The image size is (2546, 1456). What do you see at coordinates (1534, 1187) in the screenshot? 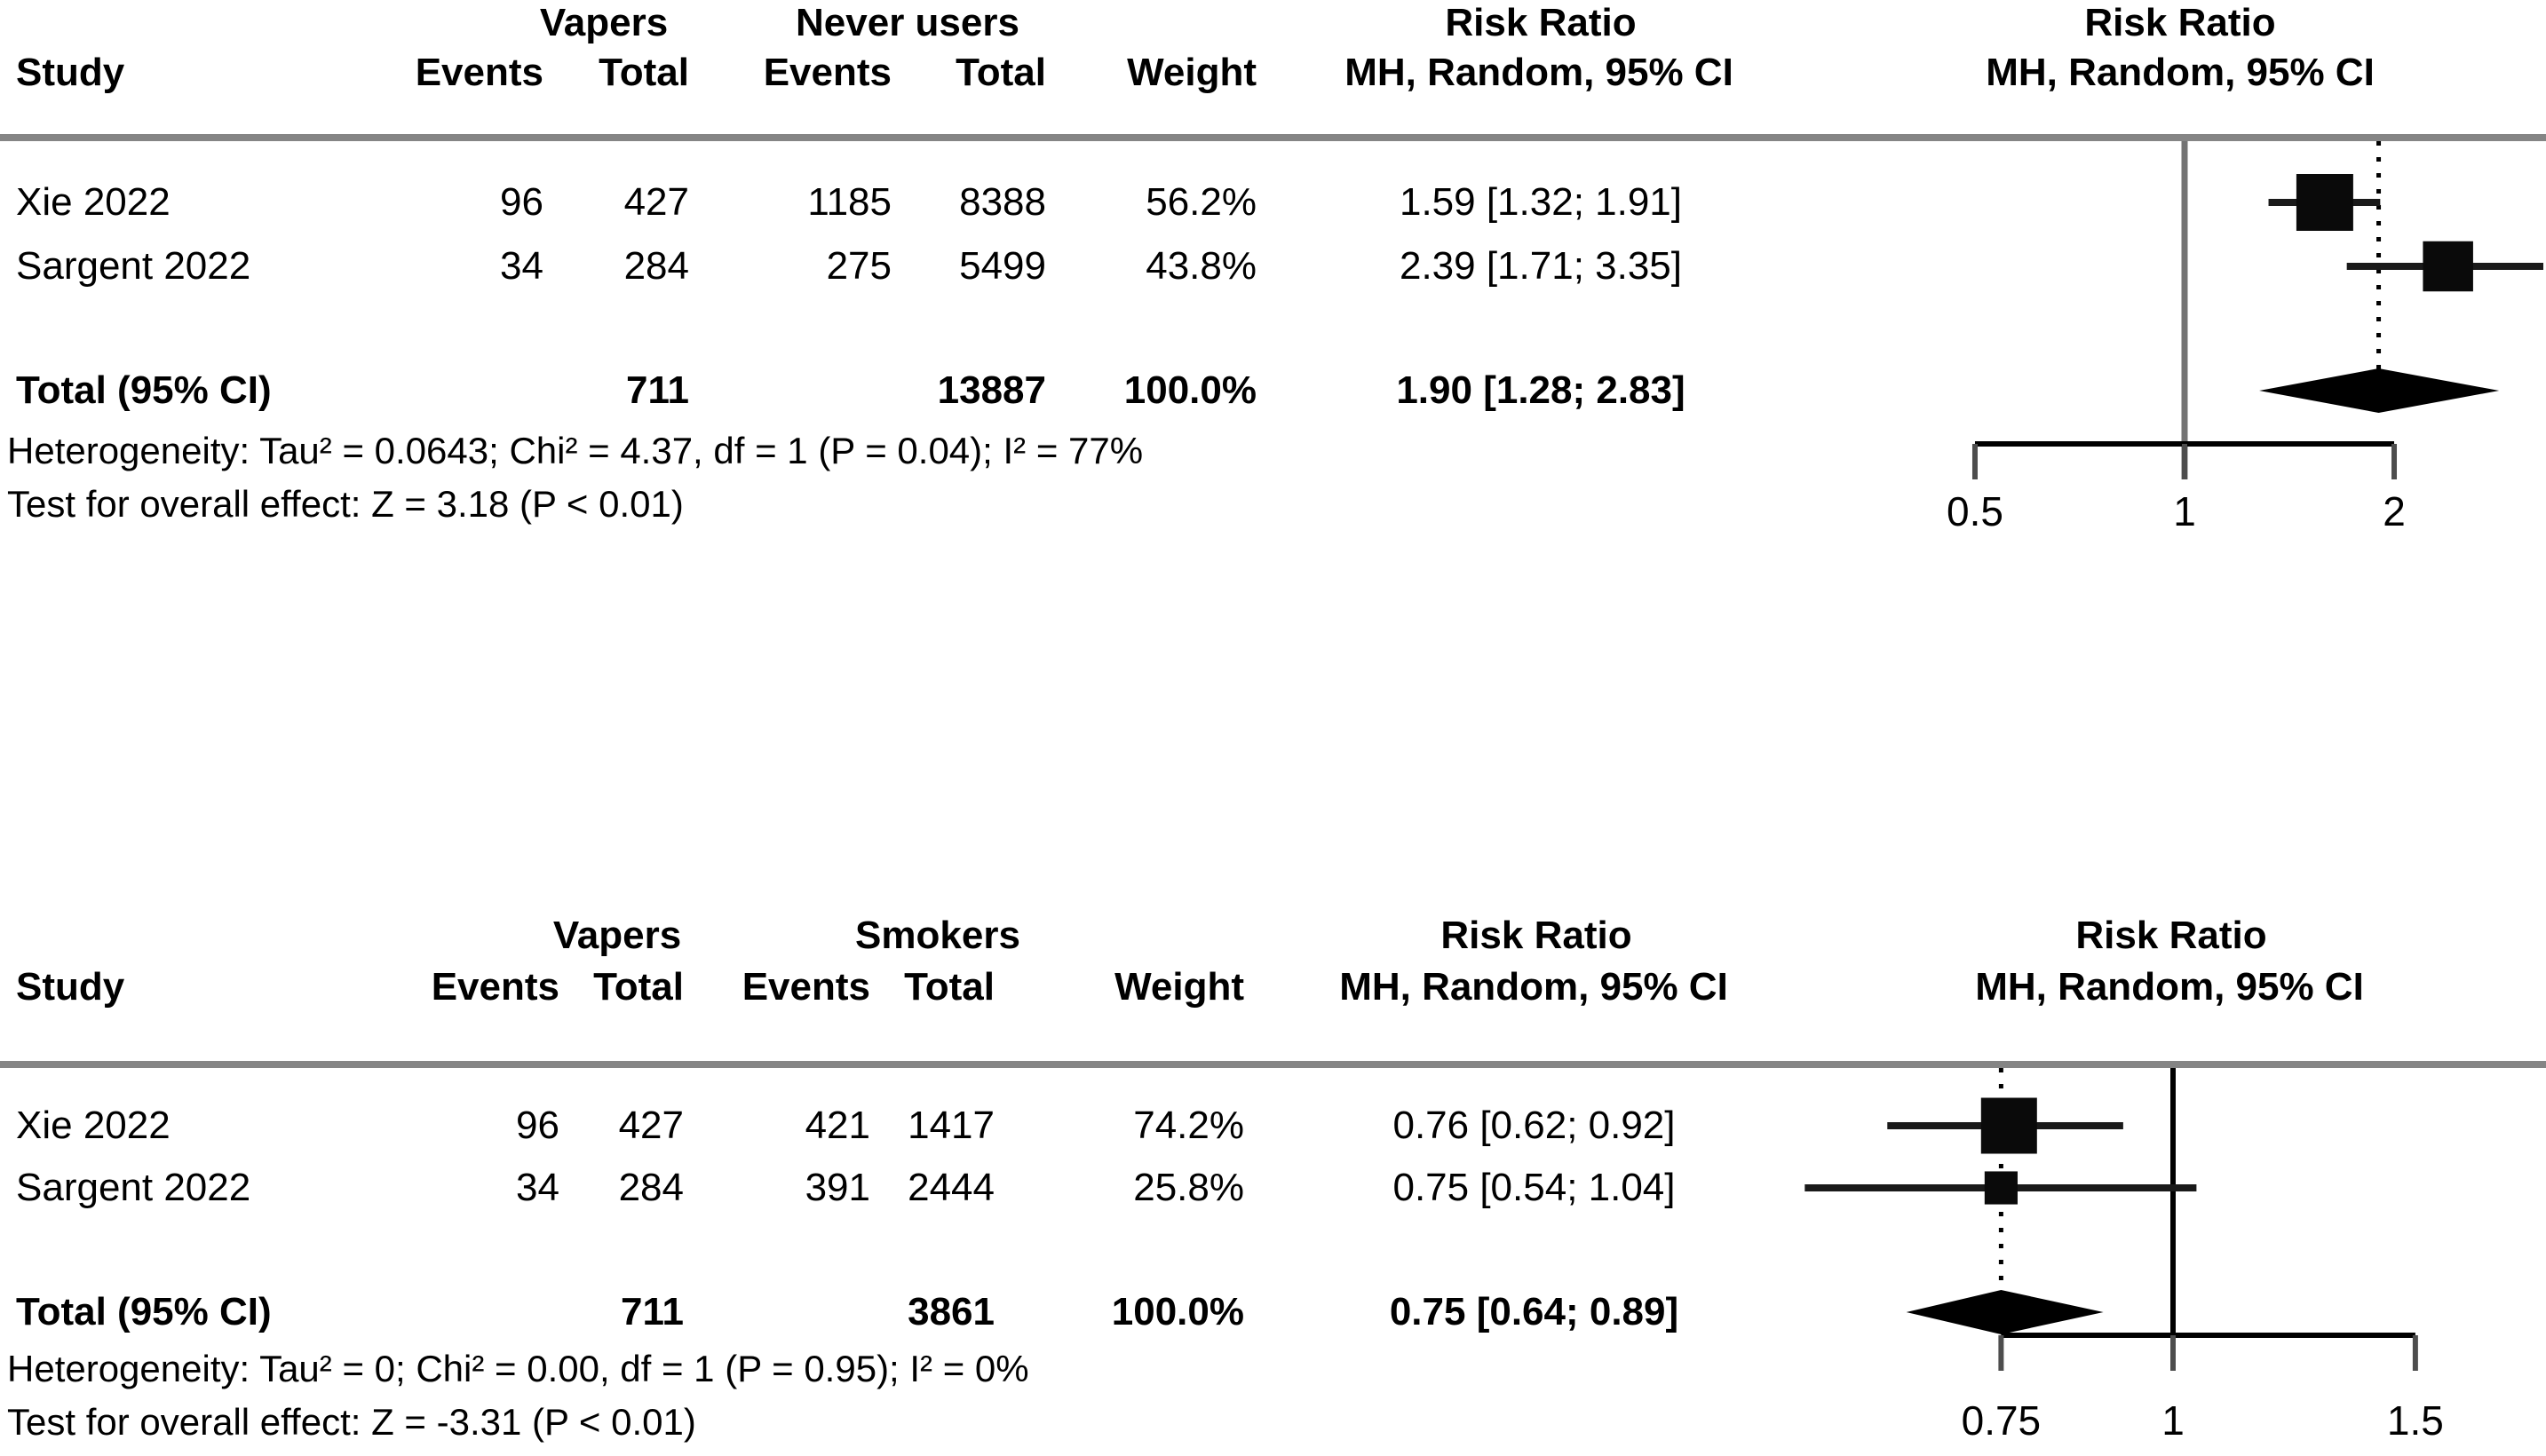
I see `rr-ci-cell: 0.75 [0.54; 1.04]` at bounding box center [1534, 1187].